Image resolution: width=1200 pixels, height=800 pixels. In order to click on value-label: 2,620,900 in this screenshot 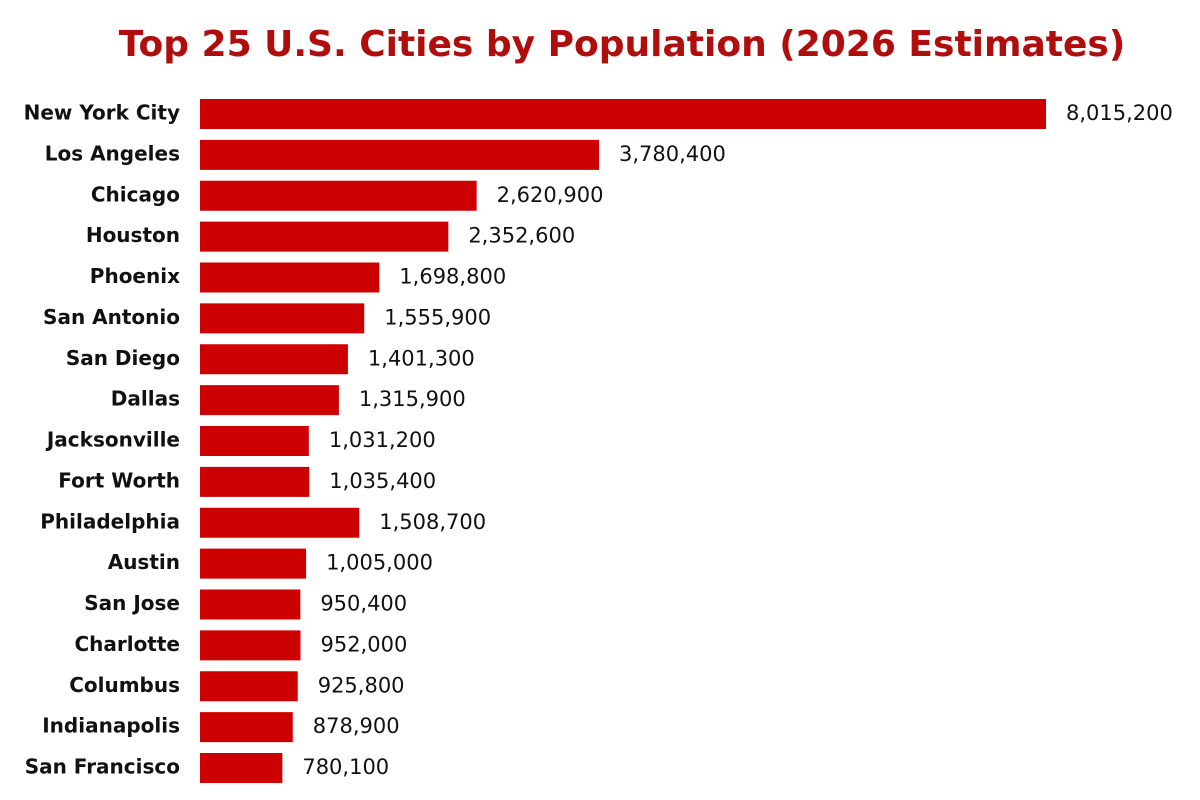, I will do `click(550, 195)`.